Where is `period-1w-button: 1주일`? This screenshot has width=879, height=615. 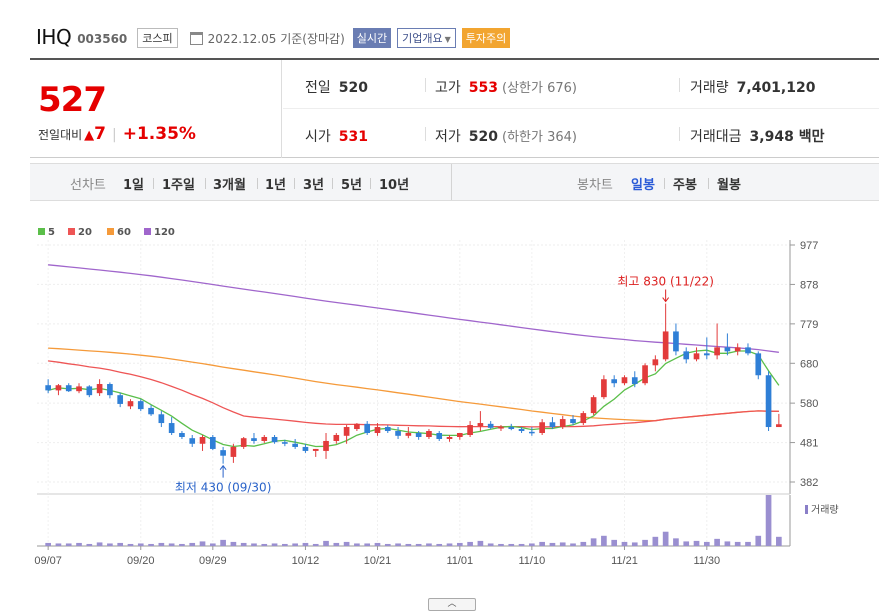 period-1w-button: 1주일 is located at coordinates (178, 185).